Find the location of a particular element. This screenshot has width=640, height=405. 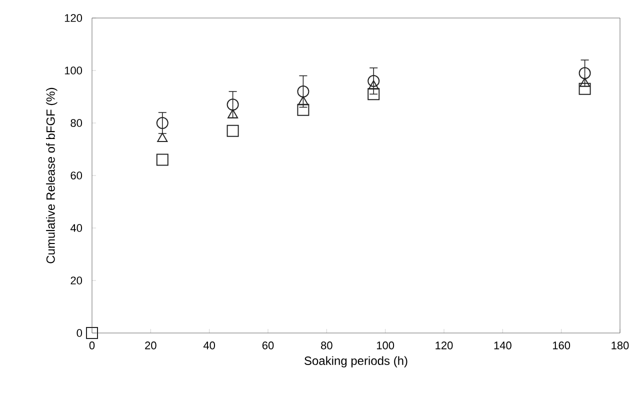

x-tick-label: 80 is located at coordinates (326, 346).